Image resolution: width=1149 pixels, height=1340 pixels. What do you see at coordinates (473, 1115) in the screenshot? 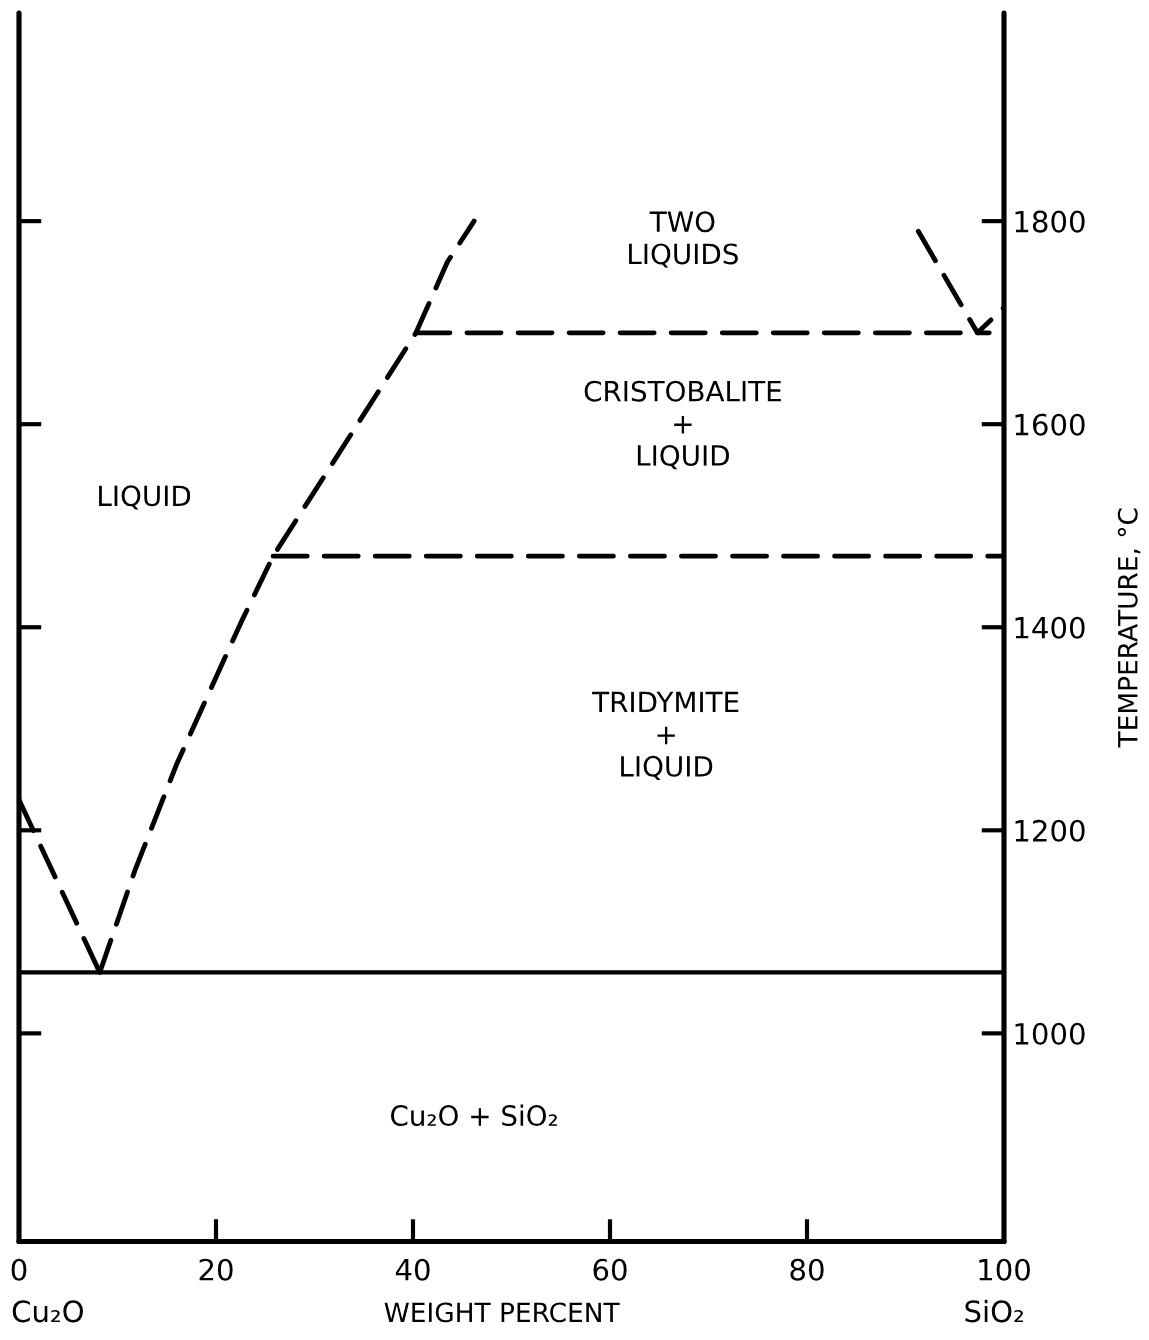
I see `annotation: Cu₂O + SiO₂` at bounding box center [473, 1115].